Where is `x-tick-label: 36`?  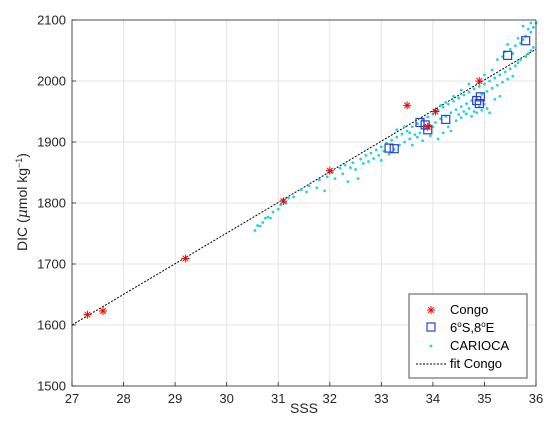
x-tick-label: 36 is located at coordinates (536, 398).